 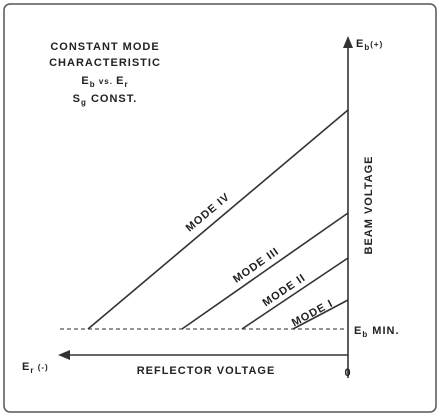 I want to click on relation: Eb vs. Er, so click(x=104, y=82).